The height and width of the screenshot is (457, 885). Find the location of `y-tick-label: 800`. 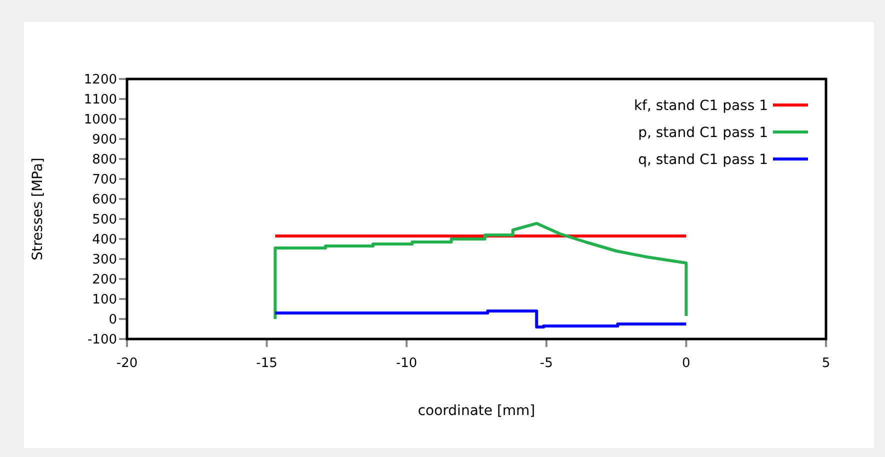

y-tick-label: 800 is located at coordinates (104, 160).